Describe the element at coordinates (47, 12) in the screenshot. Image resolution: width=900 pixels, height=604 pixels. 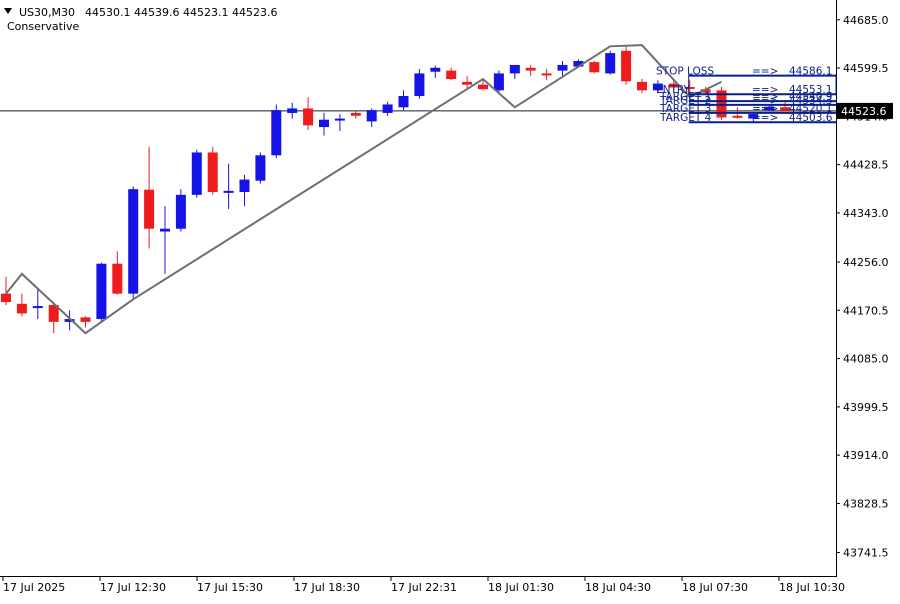
I see `symbol-timeframe: US30,M30` at that location.